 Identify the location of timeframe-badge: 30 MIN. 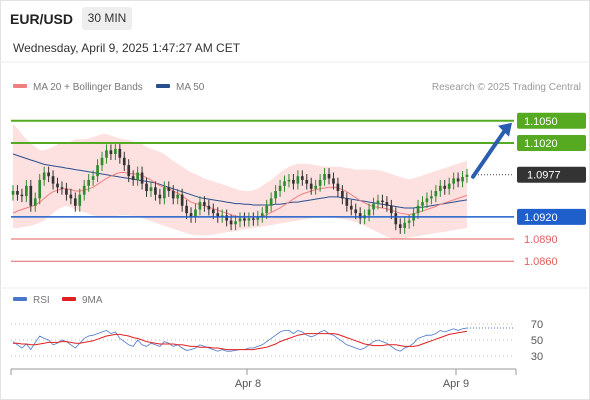
(107, 18).